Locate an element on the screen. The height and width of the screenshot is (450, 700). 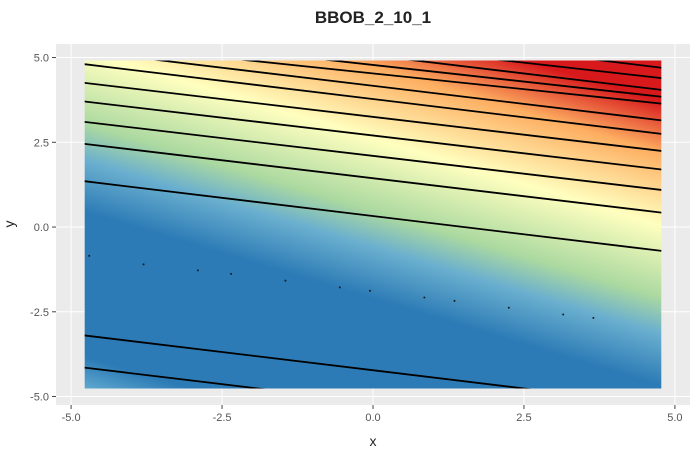
x-axis-label: x is located at coordinates (373, 441).